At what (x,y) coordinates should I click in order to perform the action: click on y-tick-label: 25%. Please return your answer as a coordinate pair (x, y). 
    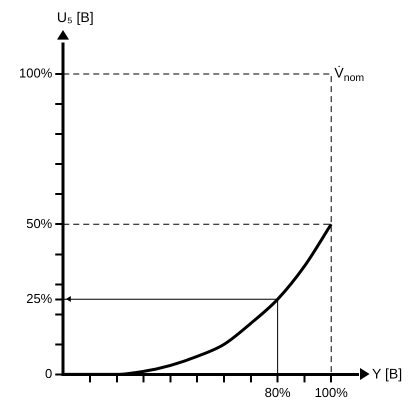
    Looking at the image, I should click on (39, 298).